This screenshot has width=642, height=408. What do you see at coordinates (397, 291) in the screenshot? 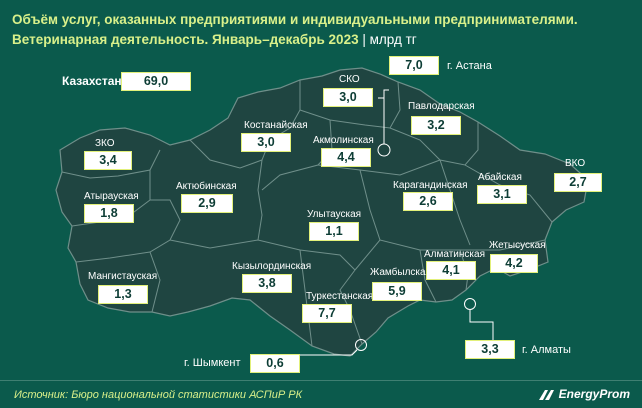
I see `region-value-zhambyl: 5,9` at bounding box center [397, 291].